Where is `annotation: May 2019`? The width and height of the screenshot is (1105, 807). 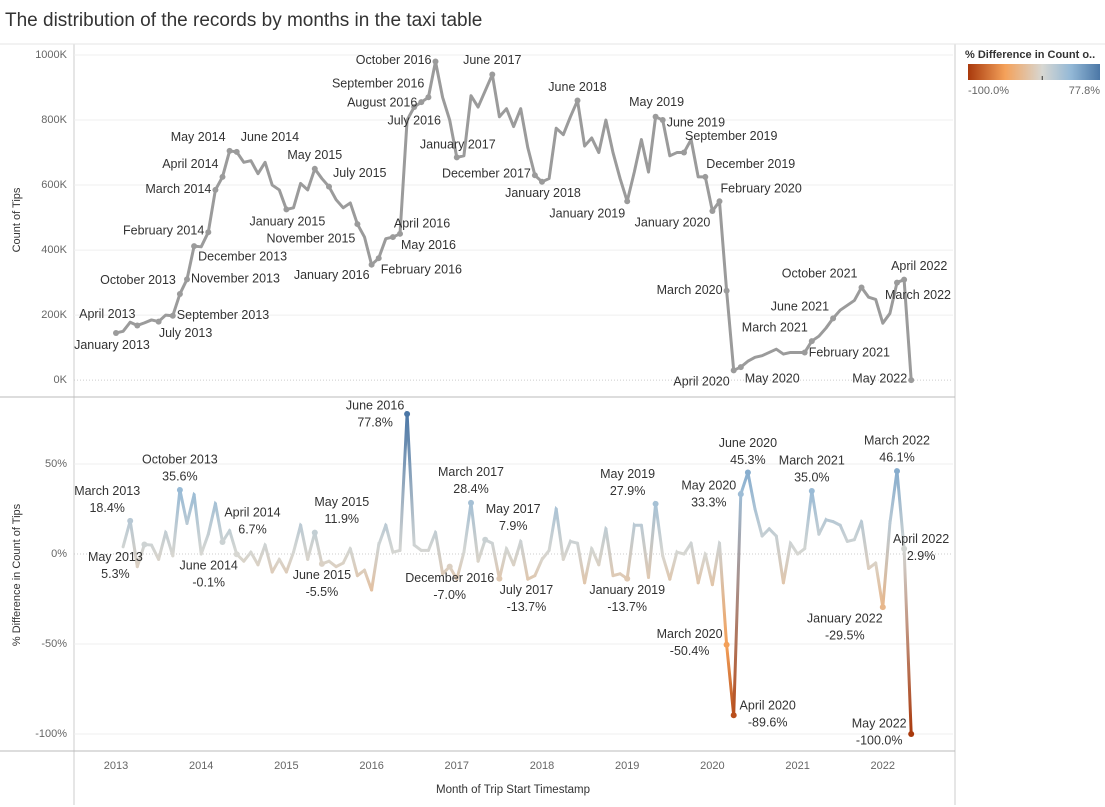 annotation: May 2019 is located at coordinates (627, 474).